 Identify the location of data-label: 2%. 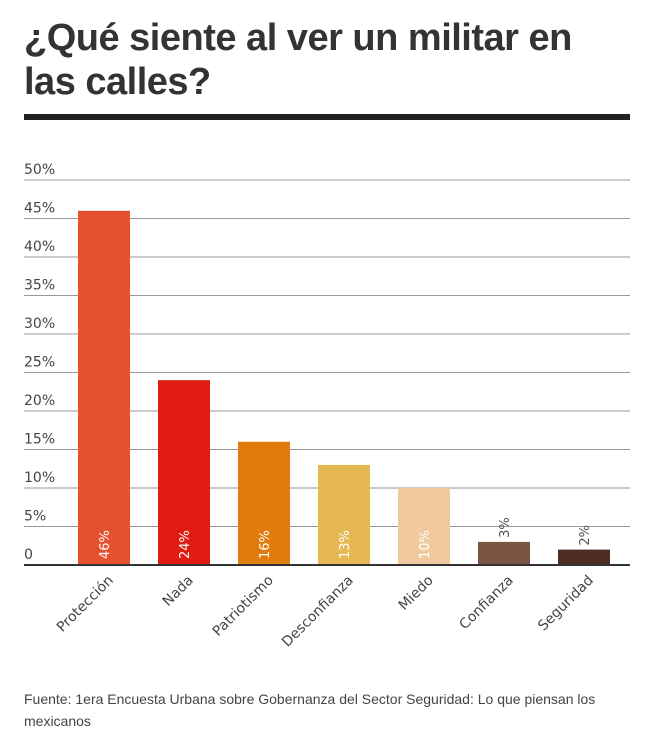
(585, 535).